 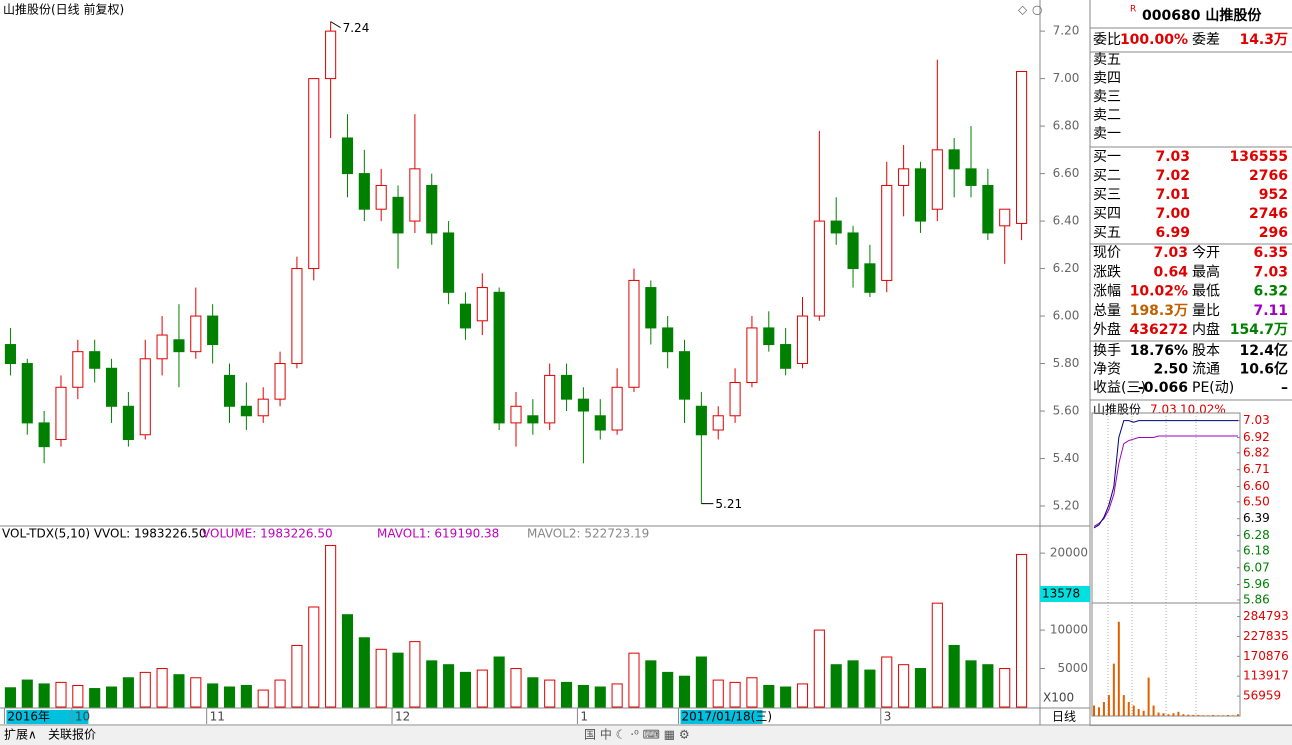 I want to click on quote-cell: 净资, so click(x=1107, y=370).